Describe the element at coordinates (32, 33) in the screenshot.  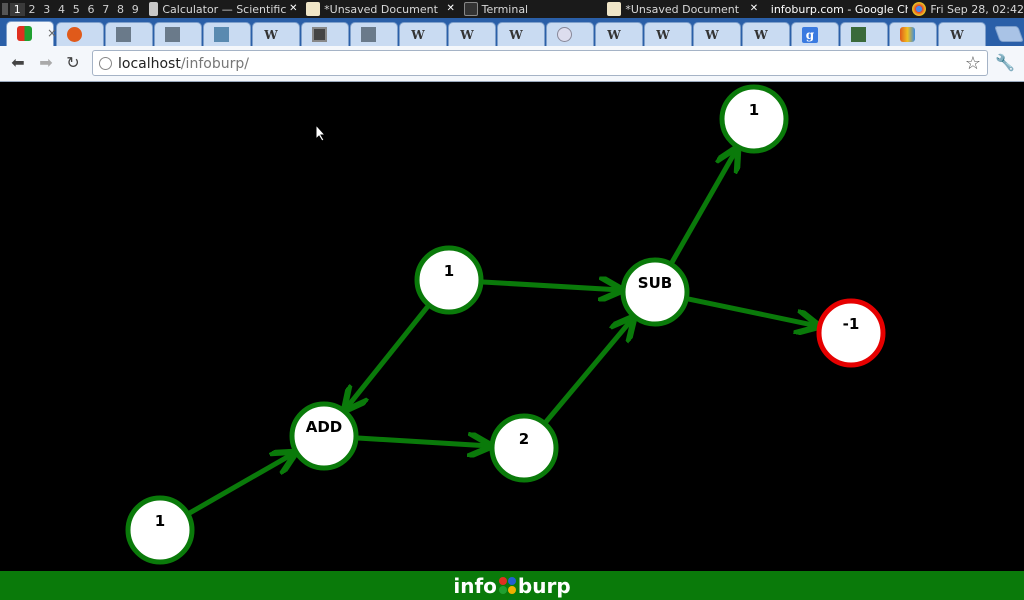
I see `browser-tab: ×` at that location.